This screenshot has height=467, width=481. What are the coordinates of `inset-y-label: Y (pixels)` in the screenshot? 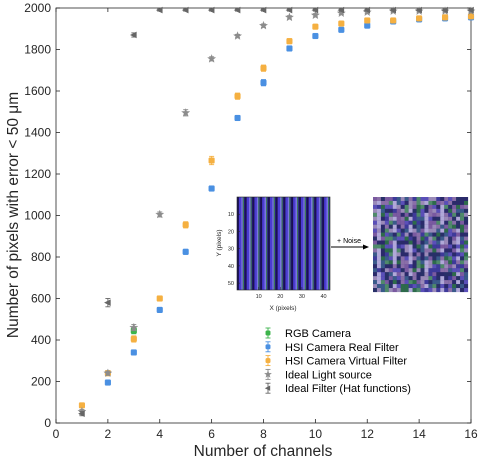 It's located at (219, 243).